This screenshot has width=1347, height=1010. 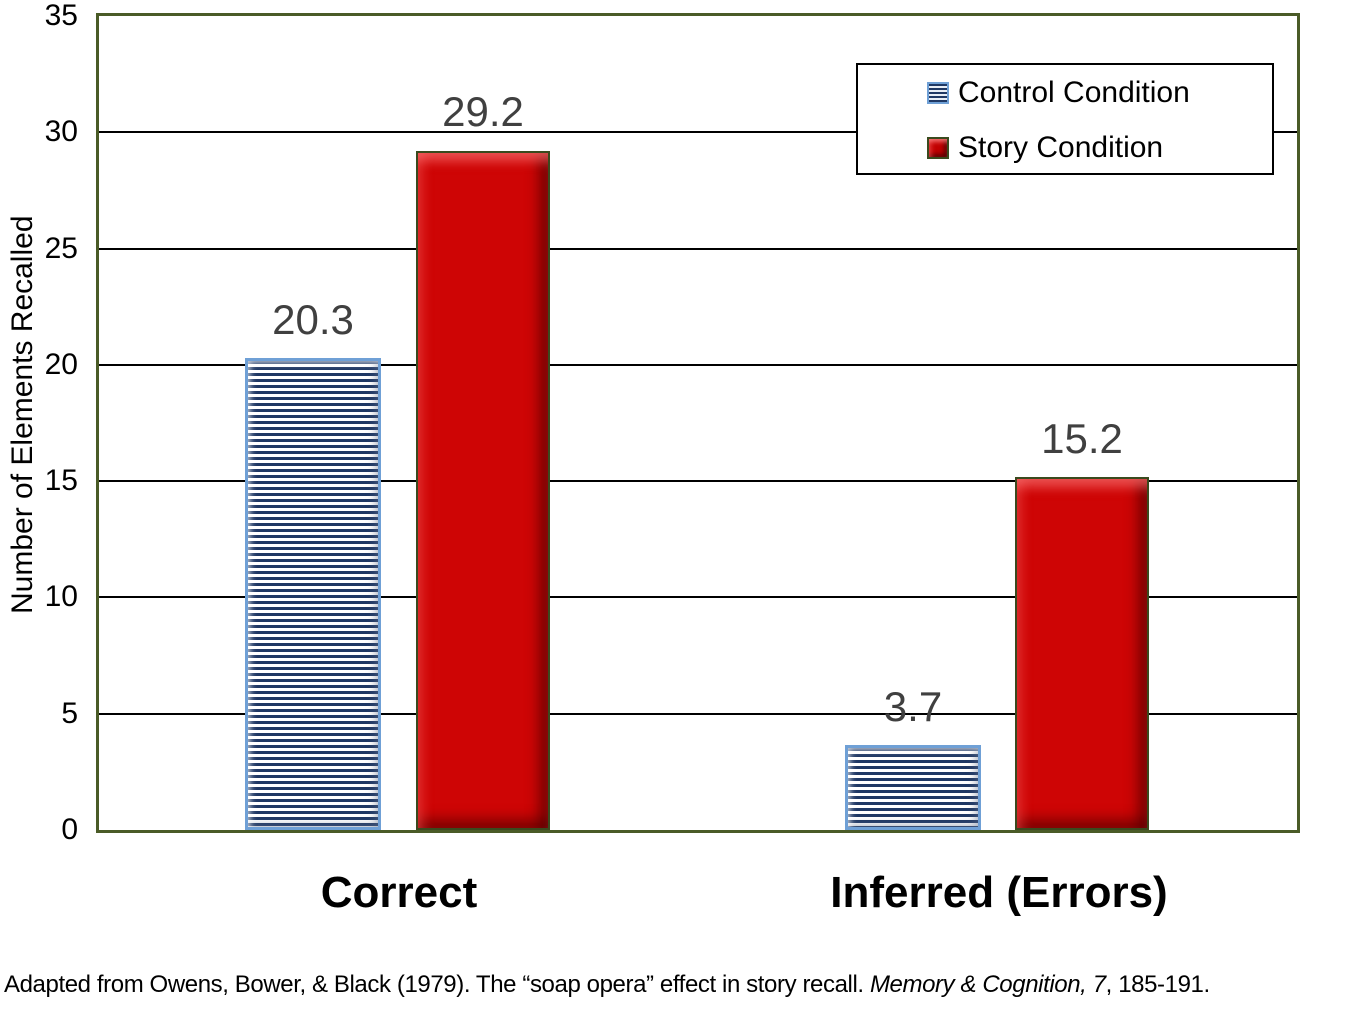 What do you see at coordinates (61, 16) in the screenshot?
I see `y-tick-35: 35` at bounding box center [61, 16].